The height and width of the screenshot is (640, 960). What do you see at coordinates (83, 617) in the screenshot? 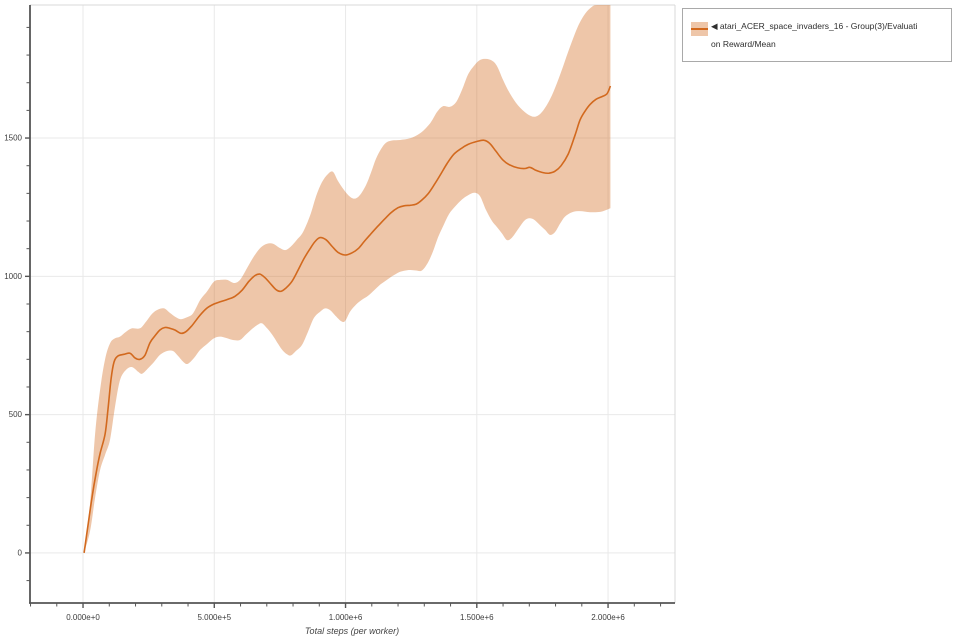
I see `x-tick-label: 0.000e+0` at bounding box center [83, 617].